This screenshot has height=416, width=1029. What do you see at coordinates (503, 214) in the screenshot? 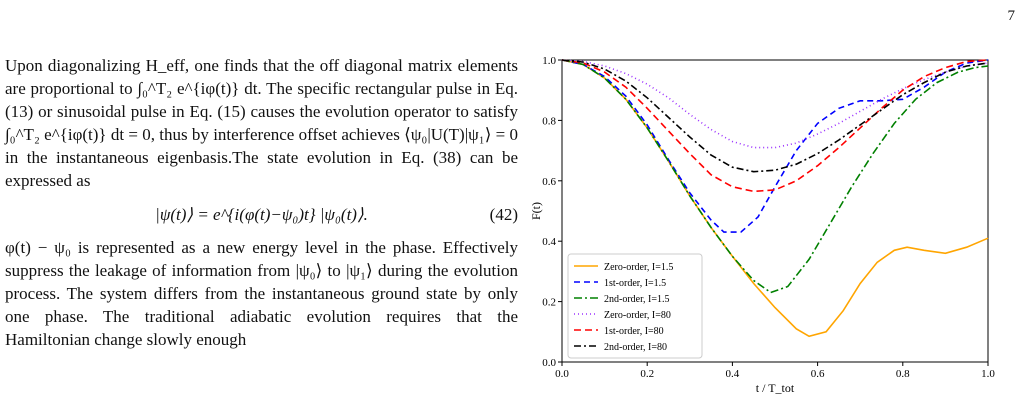
I see `equation-number: (42)` at bounding box center [503, 214].